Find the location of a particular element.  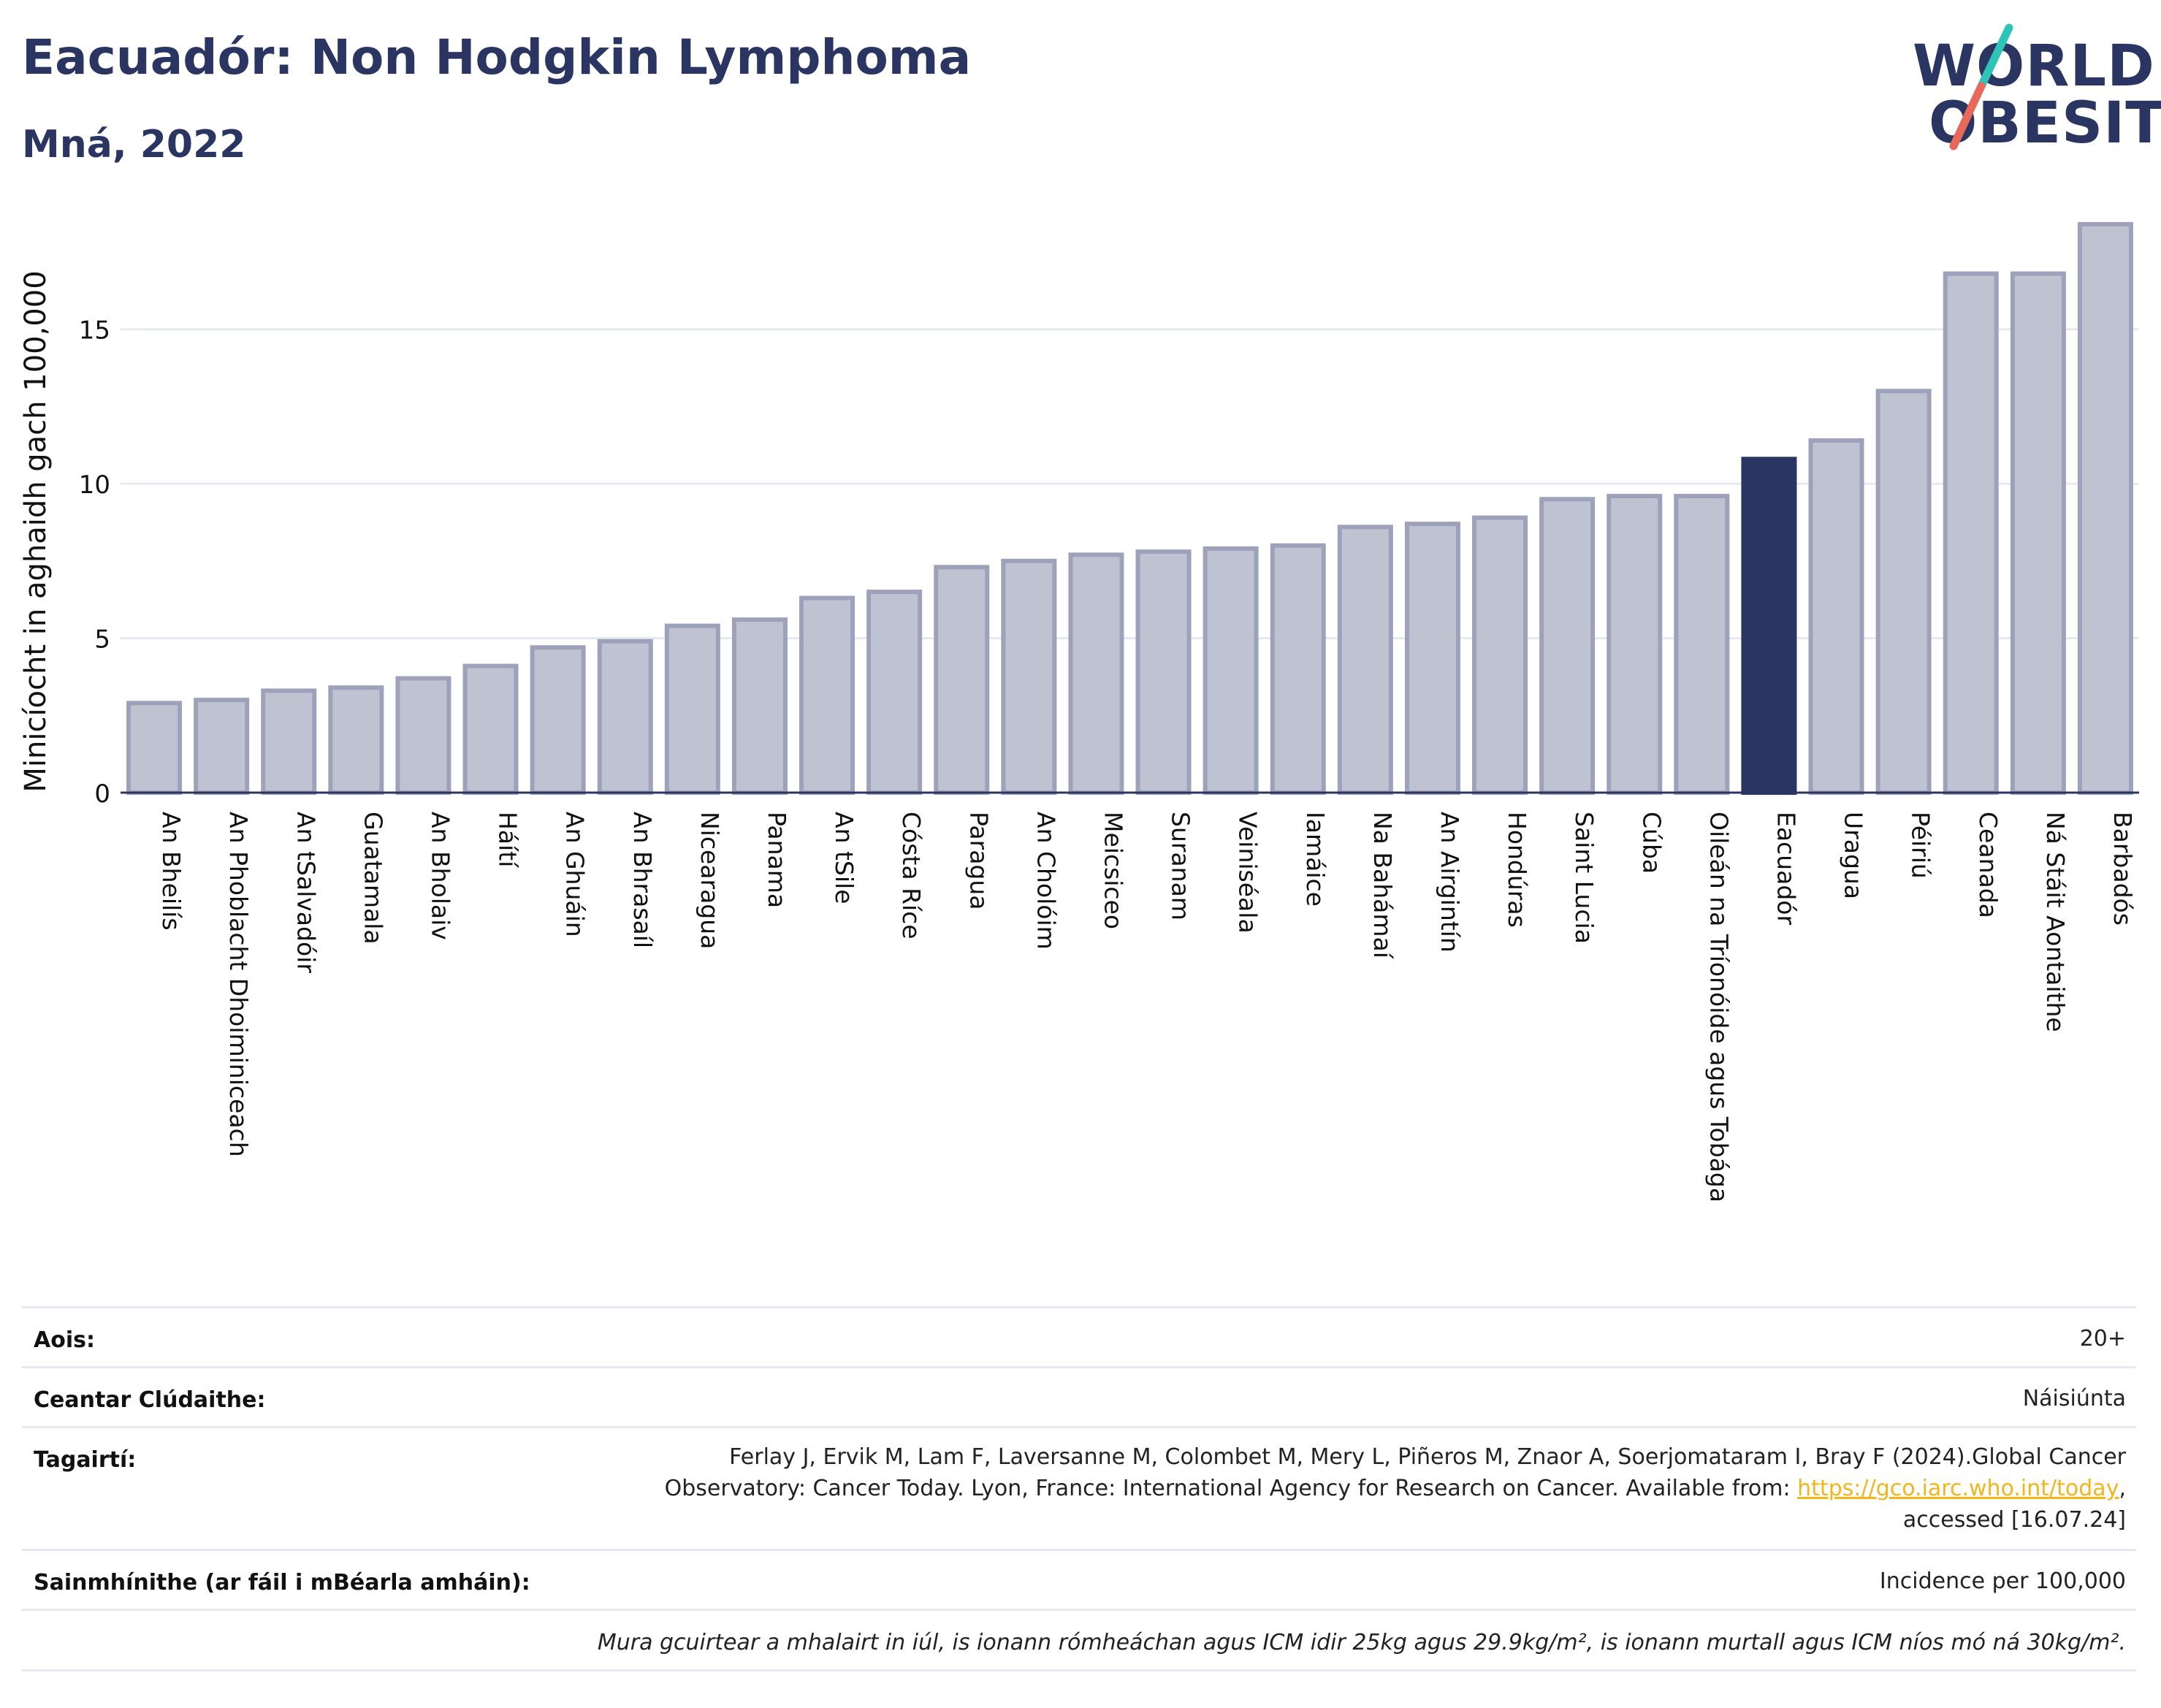

x-tick-label: Barbadós is located at coordinates (2122, 869).